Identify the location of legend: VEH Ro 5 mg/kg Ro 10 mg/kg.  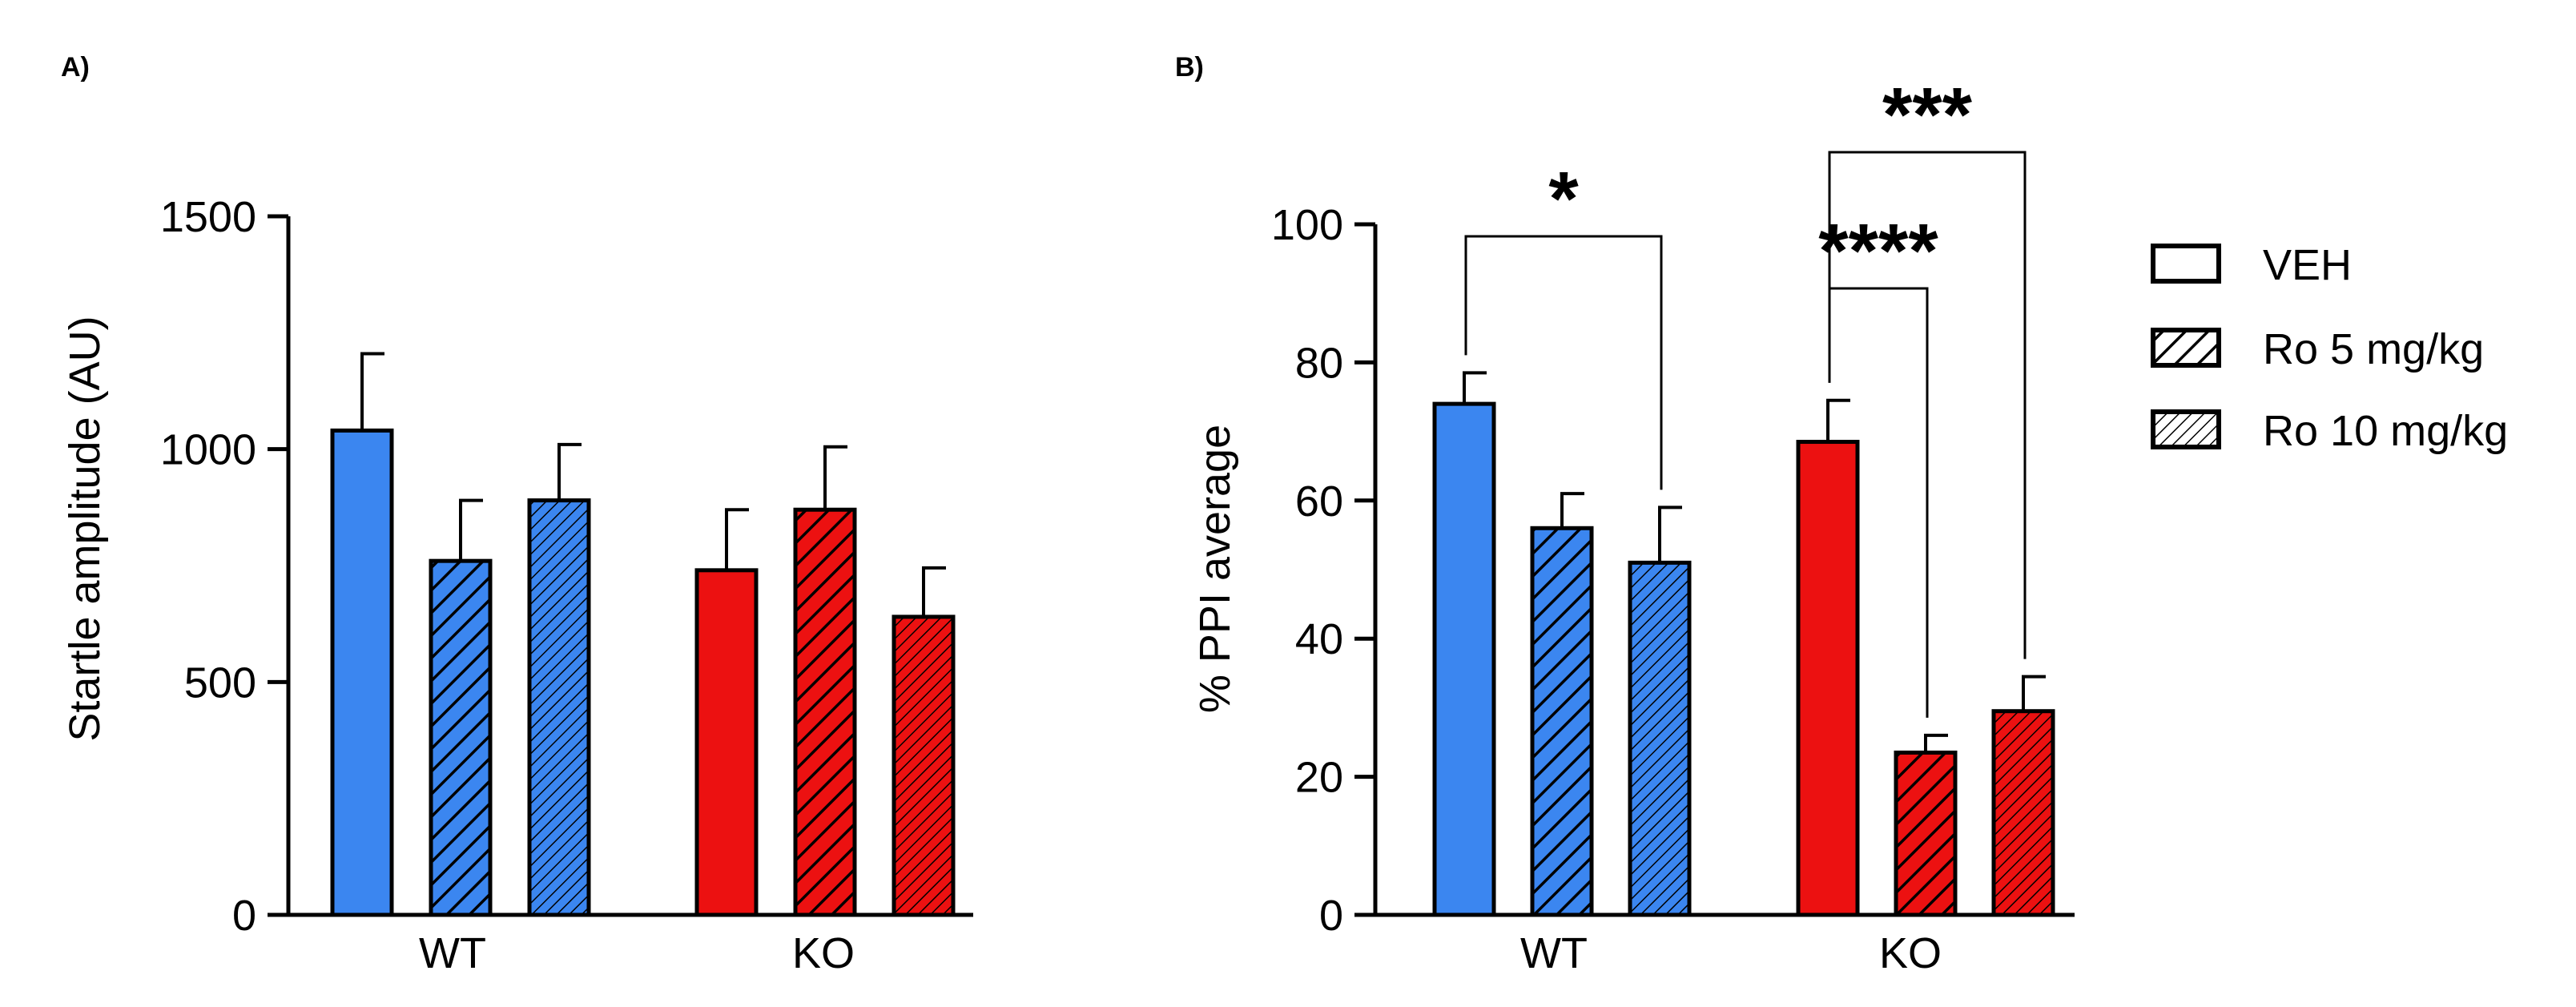
(2329, 348).